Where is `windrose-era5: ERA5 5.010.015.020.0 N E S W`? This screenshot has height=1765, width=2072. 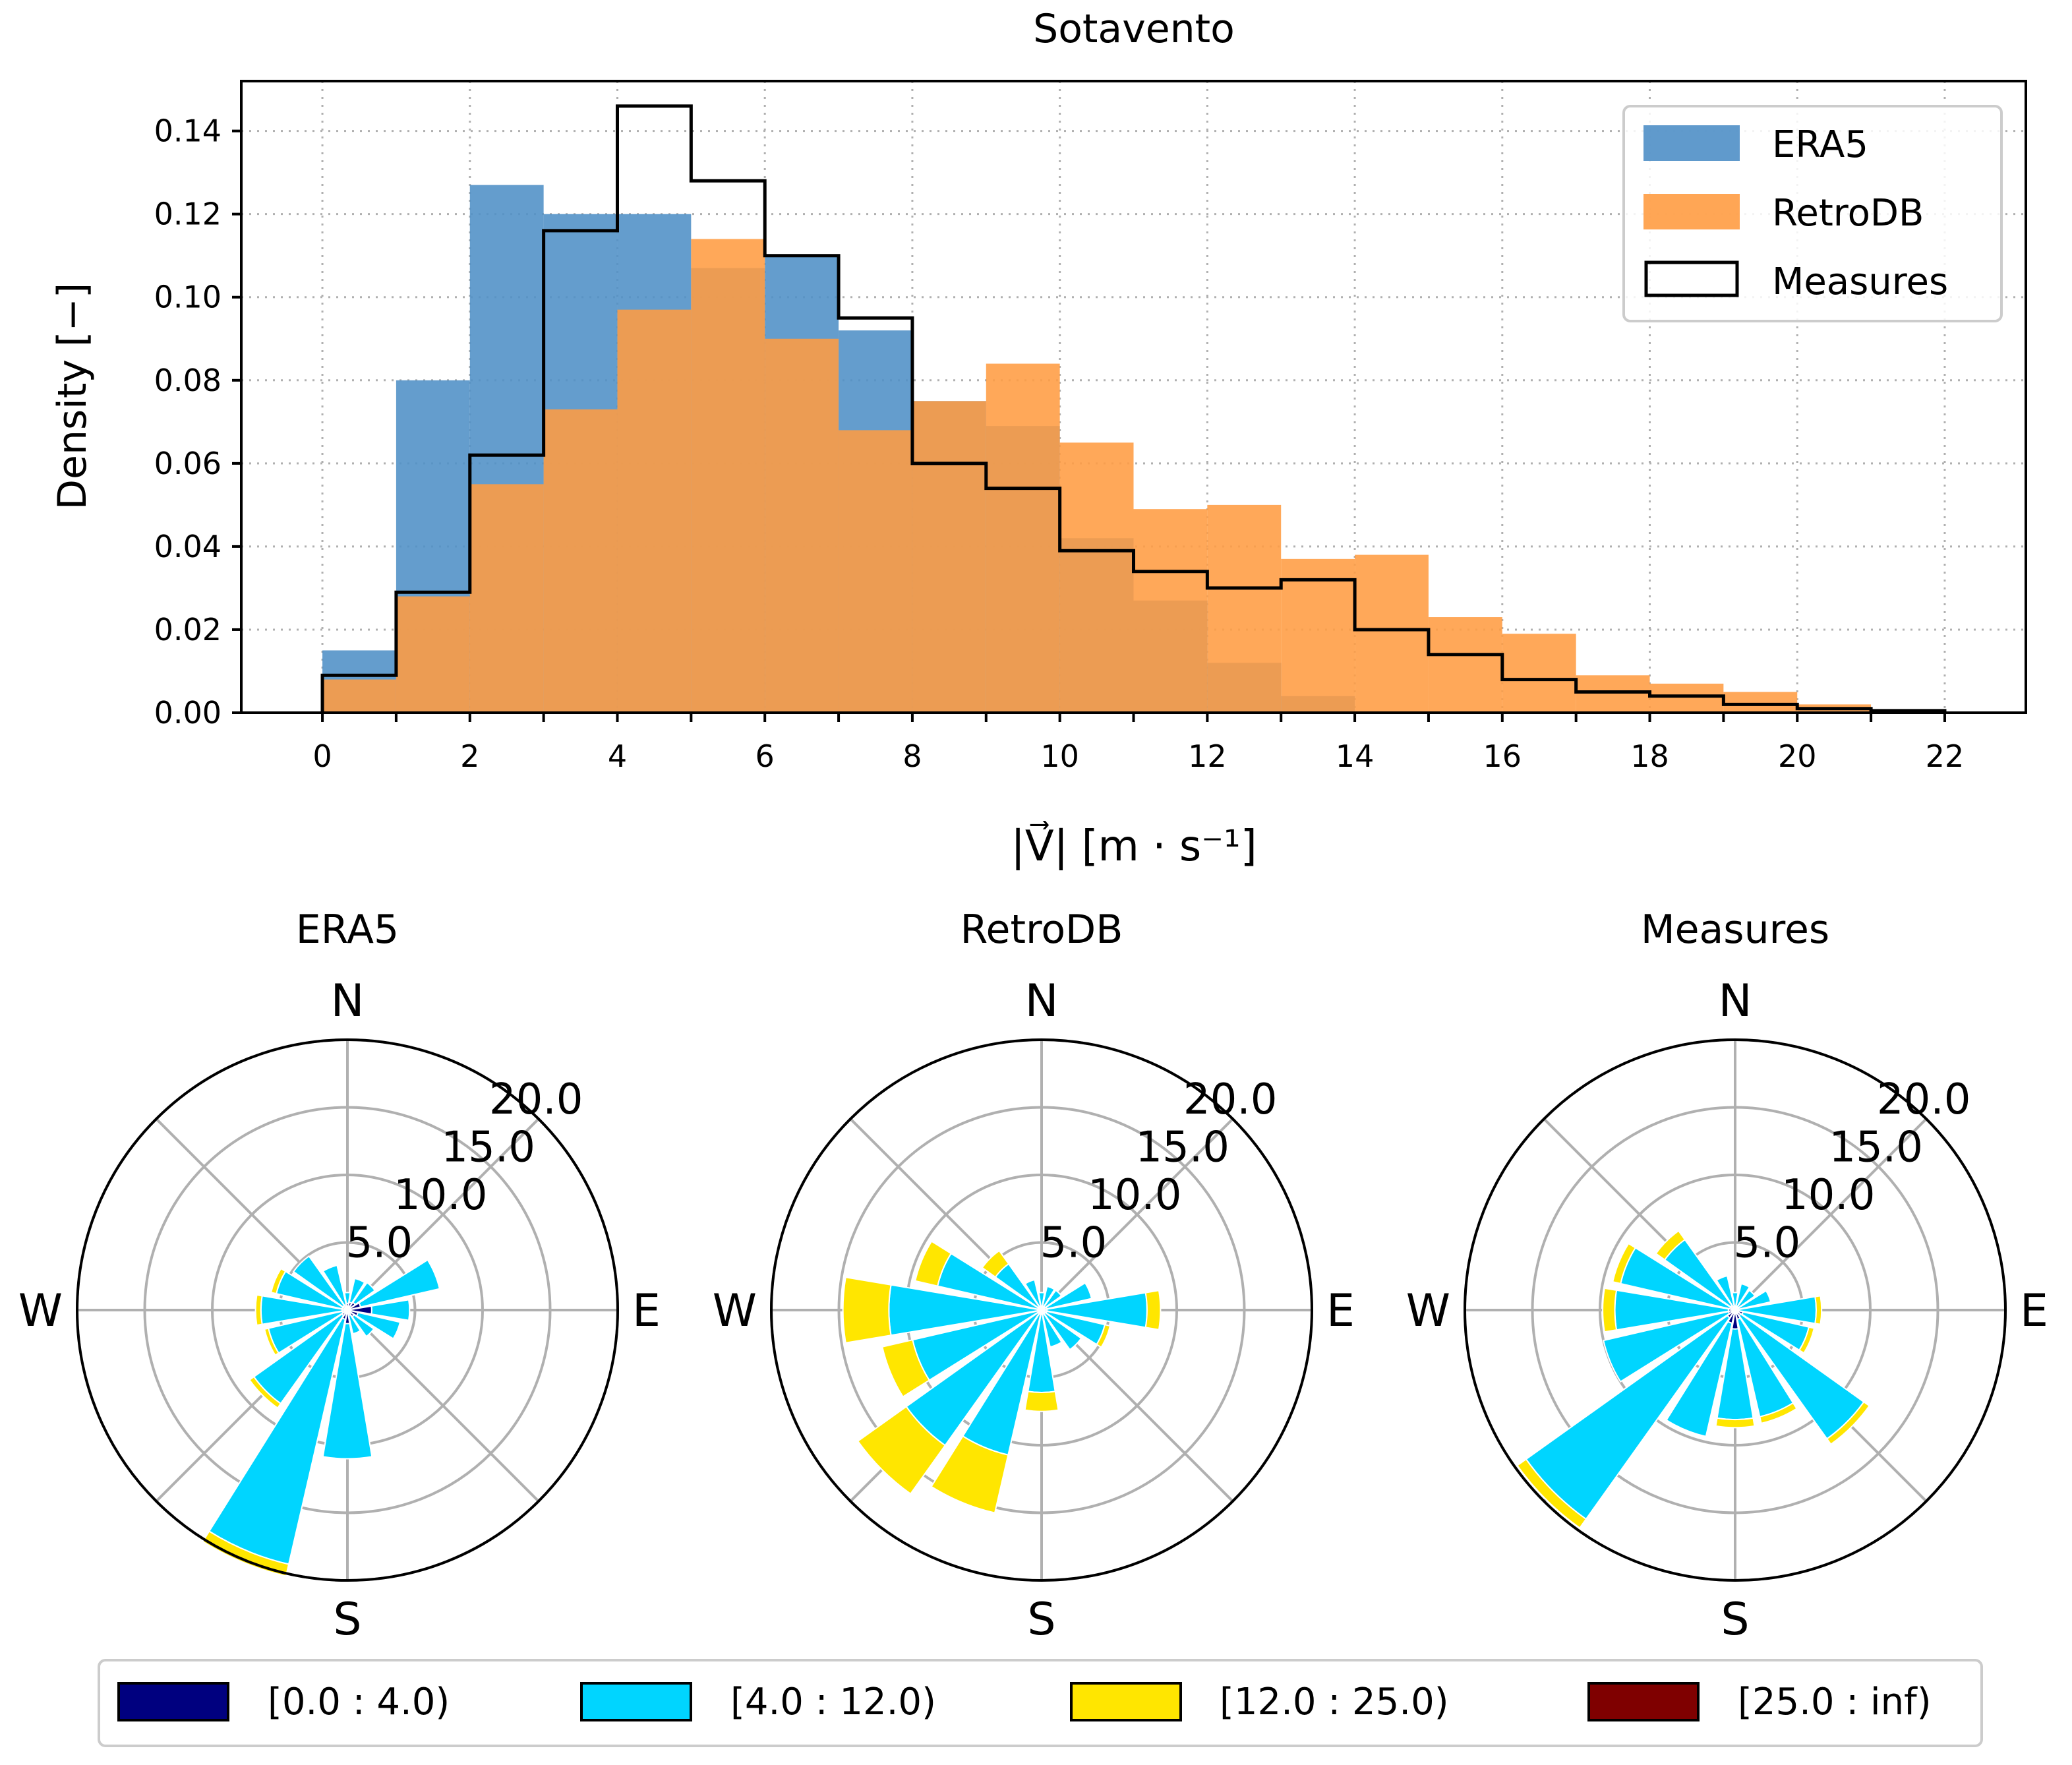 windrose-era5: ERA5 5.010.015.020.0 N E S W is located at coordinates (339, 1276).